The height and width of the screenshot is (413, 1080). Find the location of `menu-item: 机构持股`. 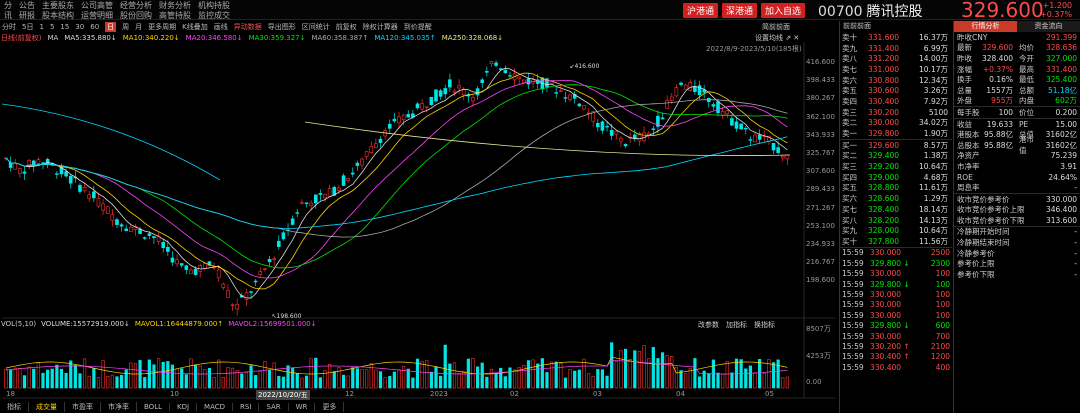

menu-item: 机构持股 is located at coordinates (214, 5).